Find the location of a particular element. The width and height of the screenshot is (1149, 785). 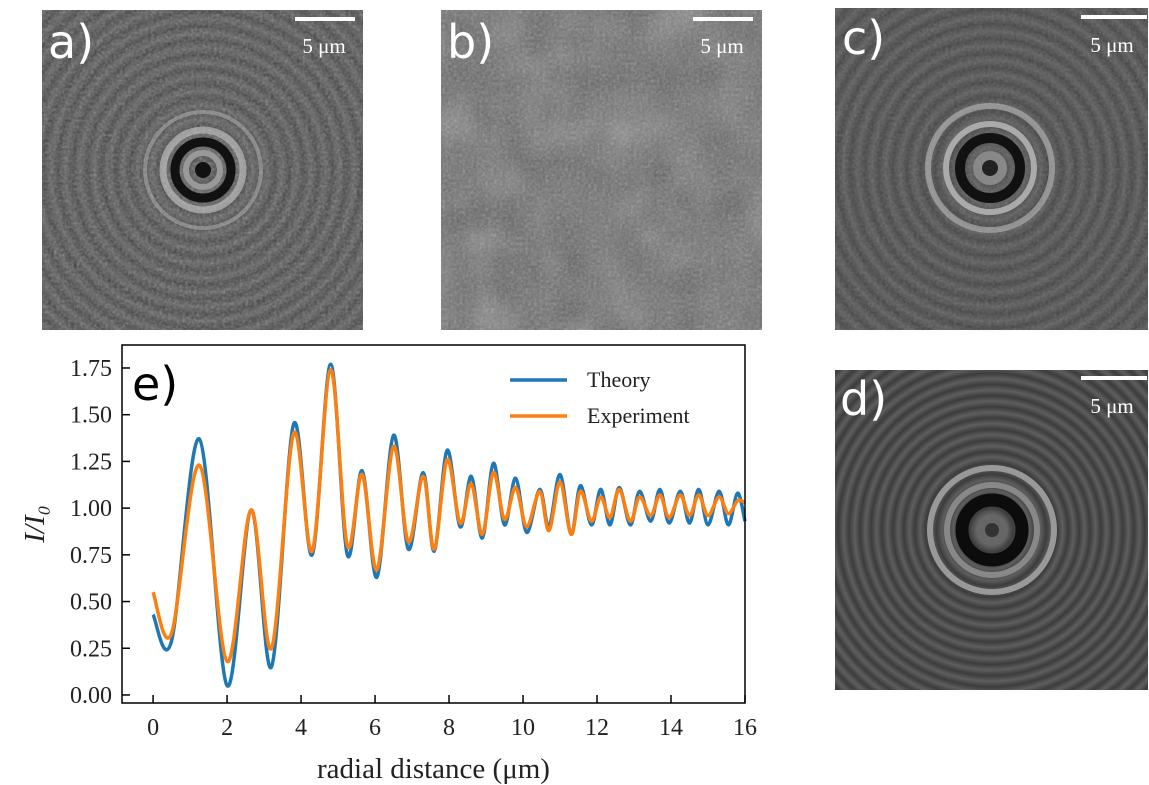

x-tick-label: 10 is located at coordinates (523, 728).